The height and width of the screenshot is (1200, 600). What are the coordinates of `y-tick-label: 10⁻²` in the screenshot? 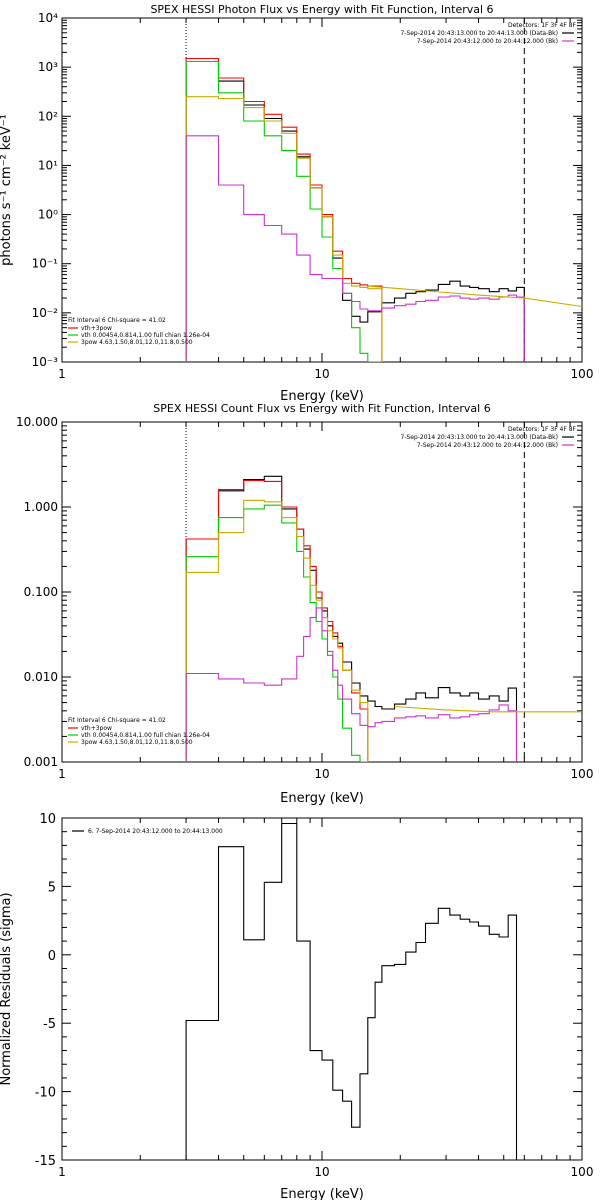 It's located at (45, 313).